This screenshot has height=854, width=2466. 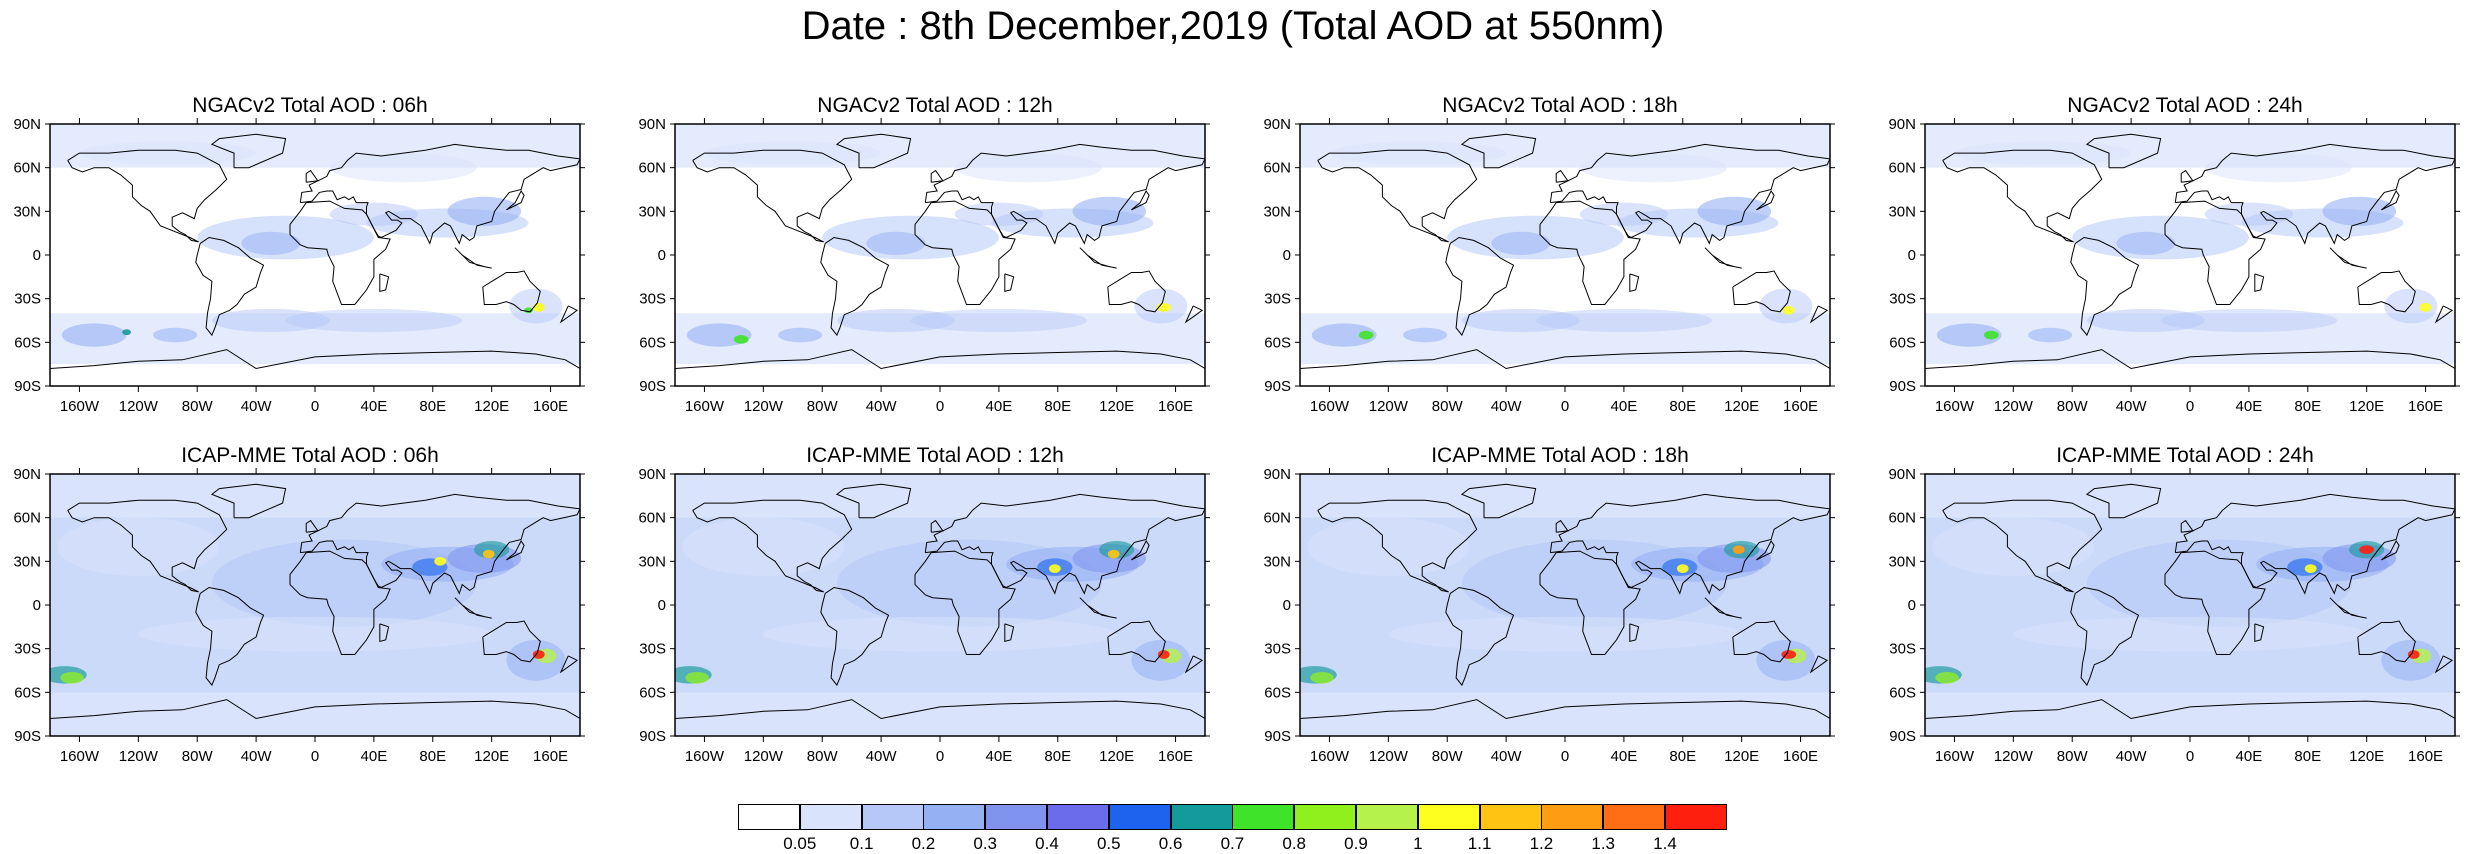 I want to click on colorbar-label: 0.2, so click(x=923, y=843).